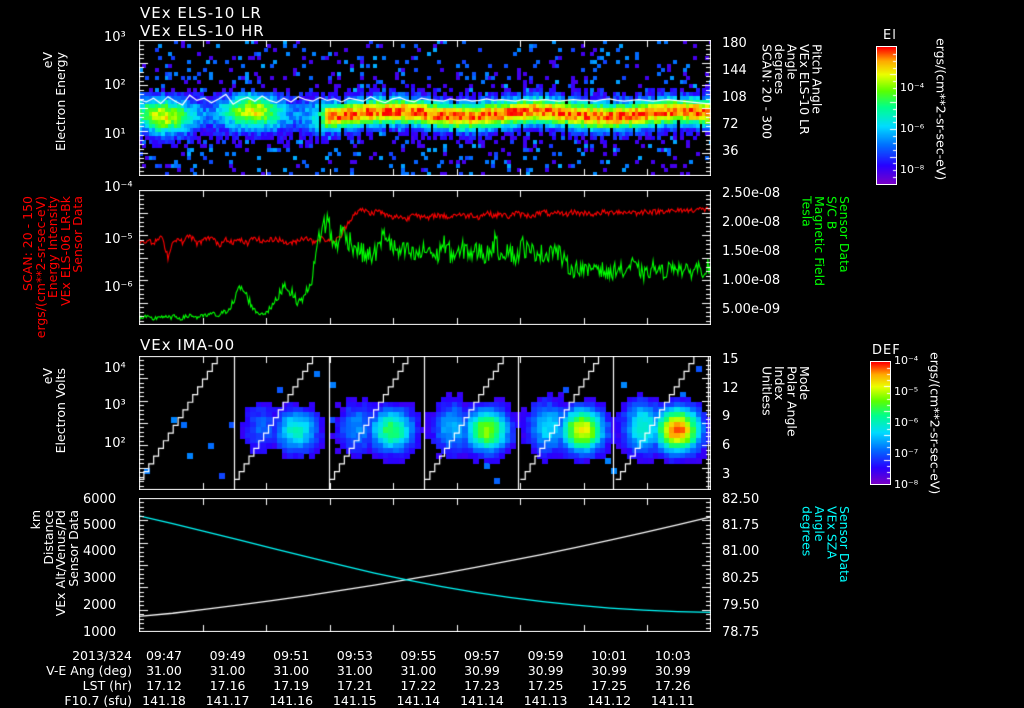 The width and height of the screenshot is (1024, 708). What do you see at coordinates (425, 108) in the screenshot?
I see `panel1-plot-area` at bounding box center [425, 108].